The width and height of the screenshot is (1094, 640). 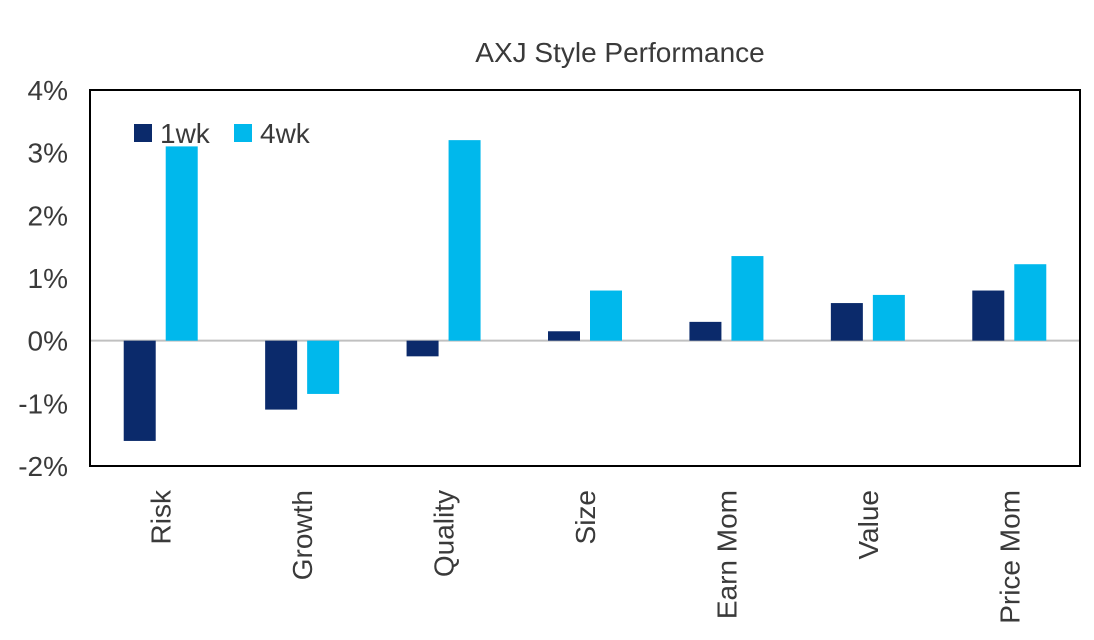 I want to click on x-tick-label: Value, so click(x=868, y=525).